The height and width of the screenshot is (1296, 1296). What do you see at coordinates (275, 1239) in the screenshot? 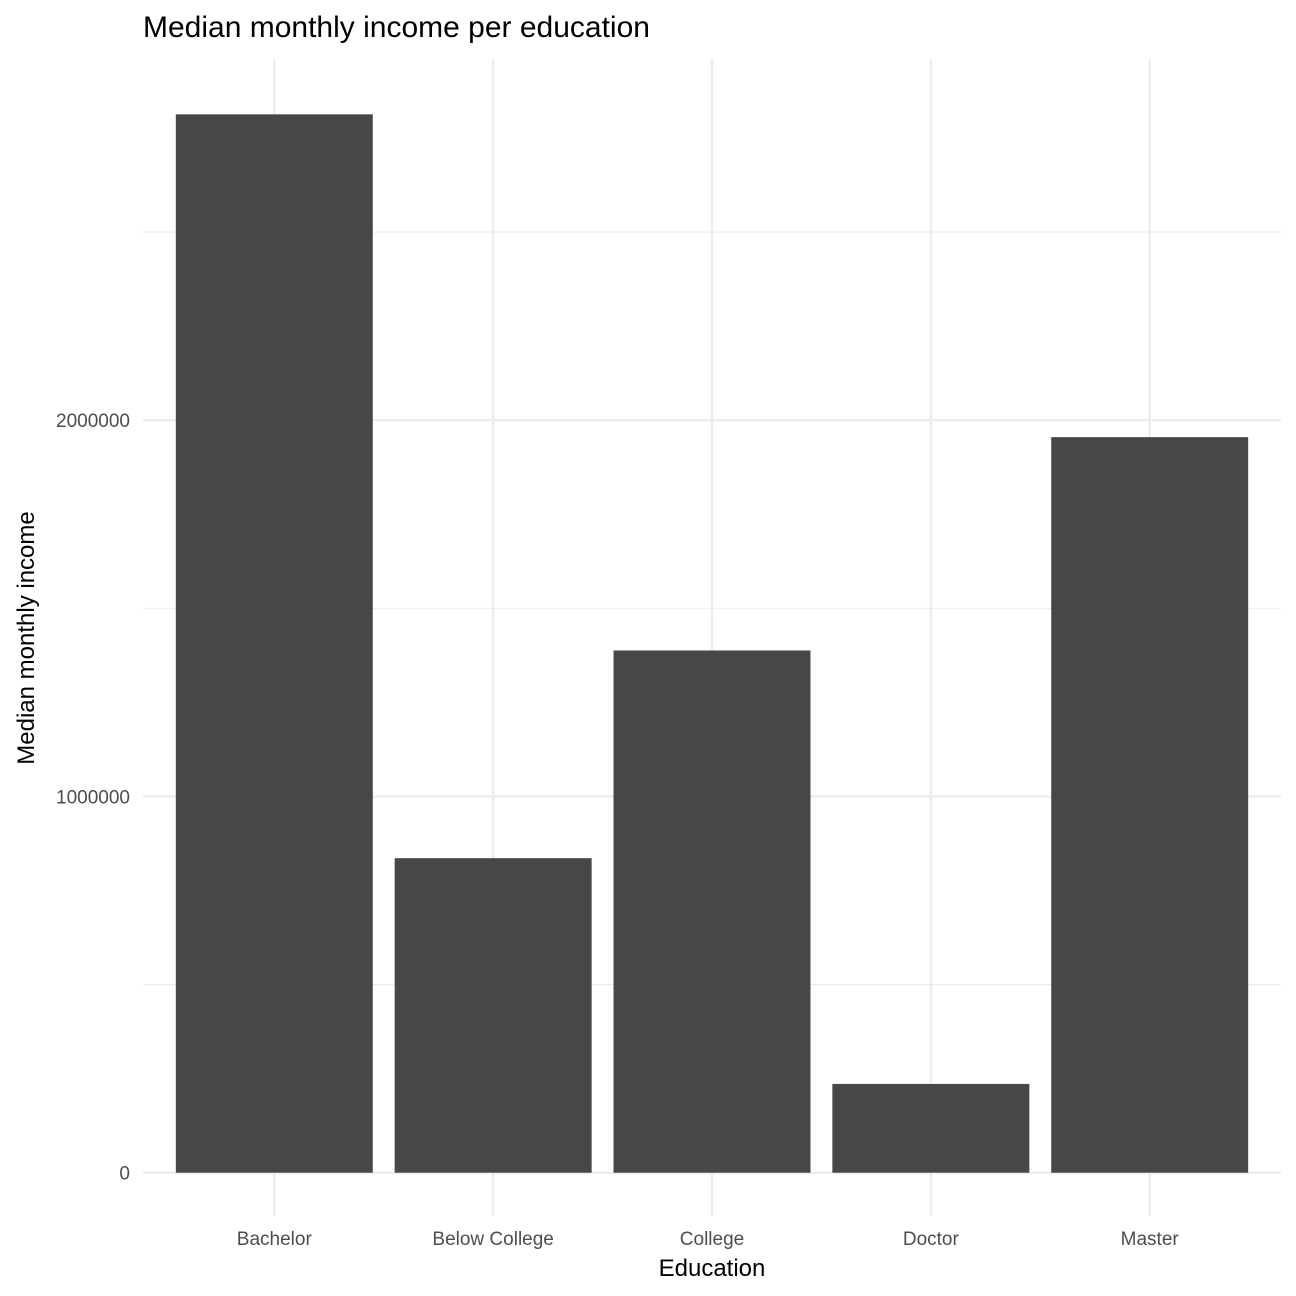
I see `x-tick-label: Bachelor` at bounding box center [275, 1239].